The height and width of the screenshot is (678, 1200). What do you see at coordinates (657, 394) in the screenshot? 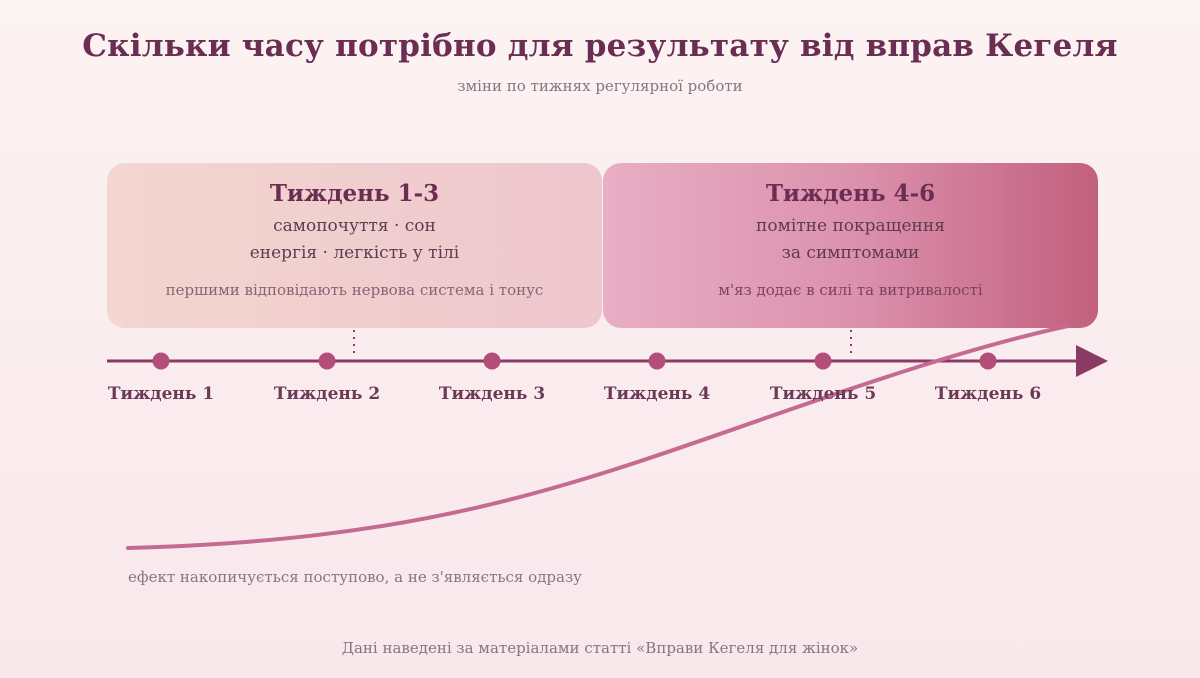
I see `week-label: Тиждень 4` at bounding box center [657, 394].